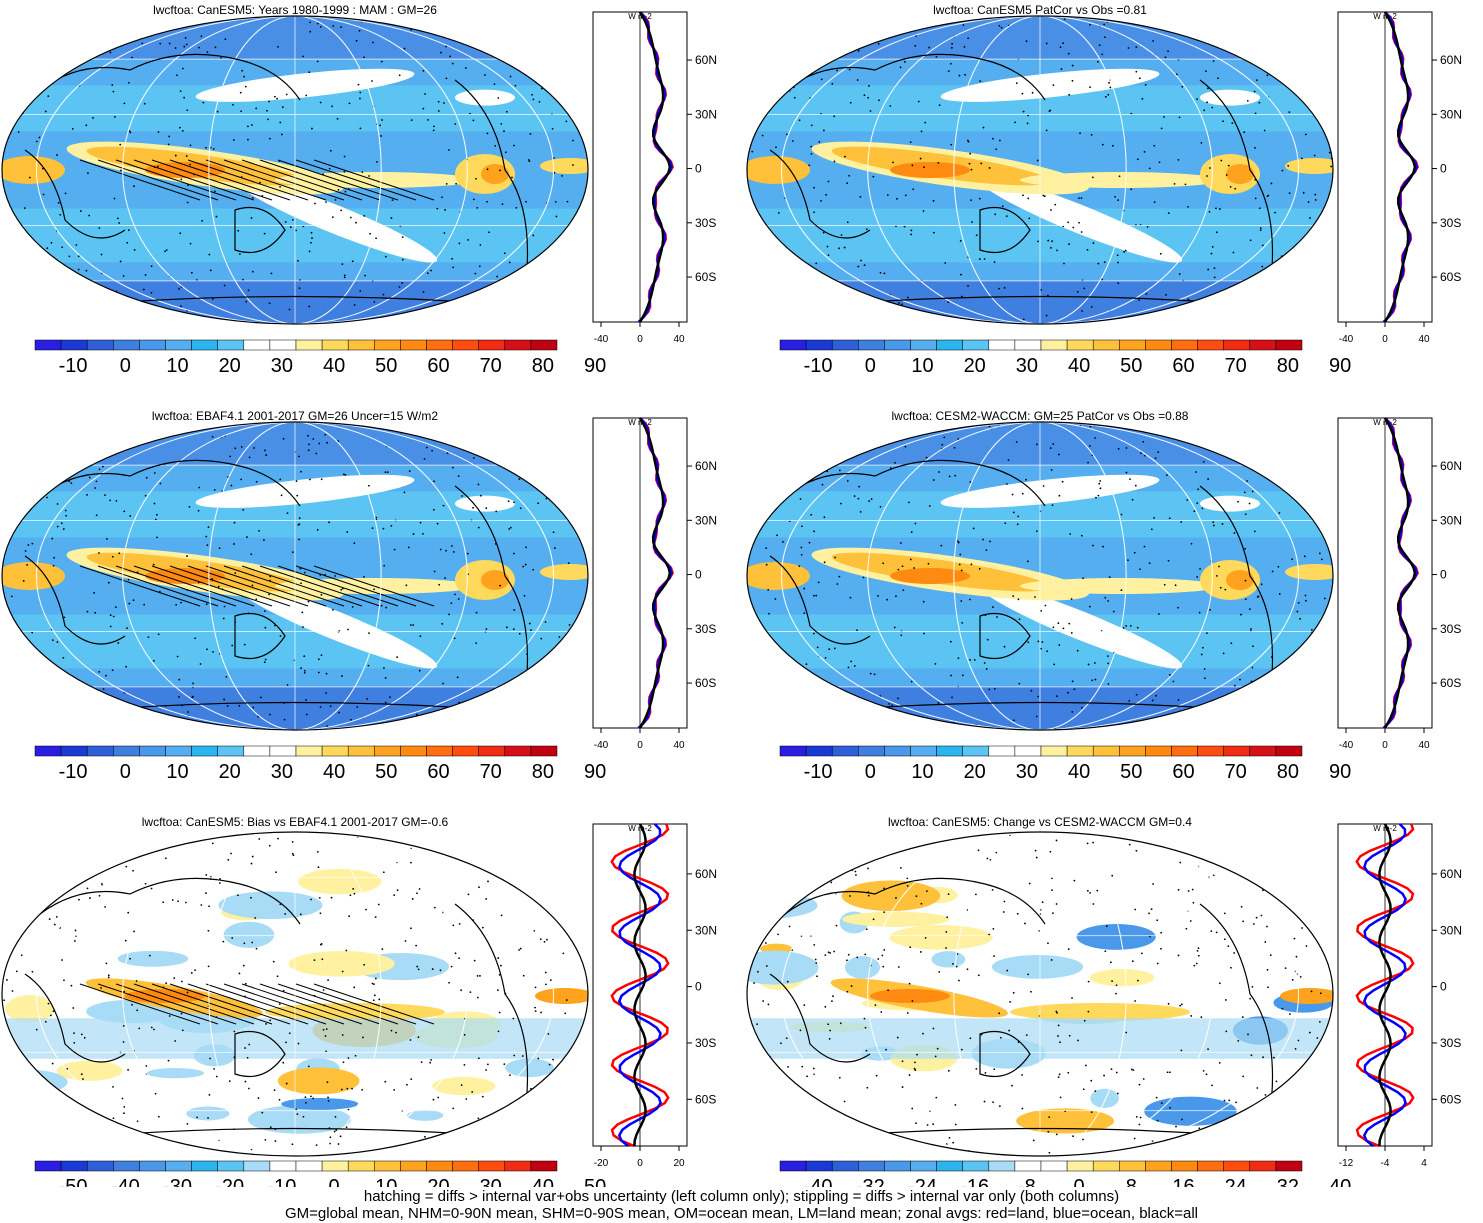 The width and height of the screenshot is (1483, 1223). Describe the element at coordinates (33, 576) in the screenshot. I see `africa` at that location.